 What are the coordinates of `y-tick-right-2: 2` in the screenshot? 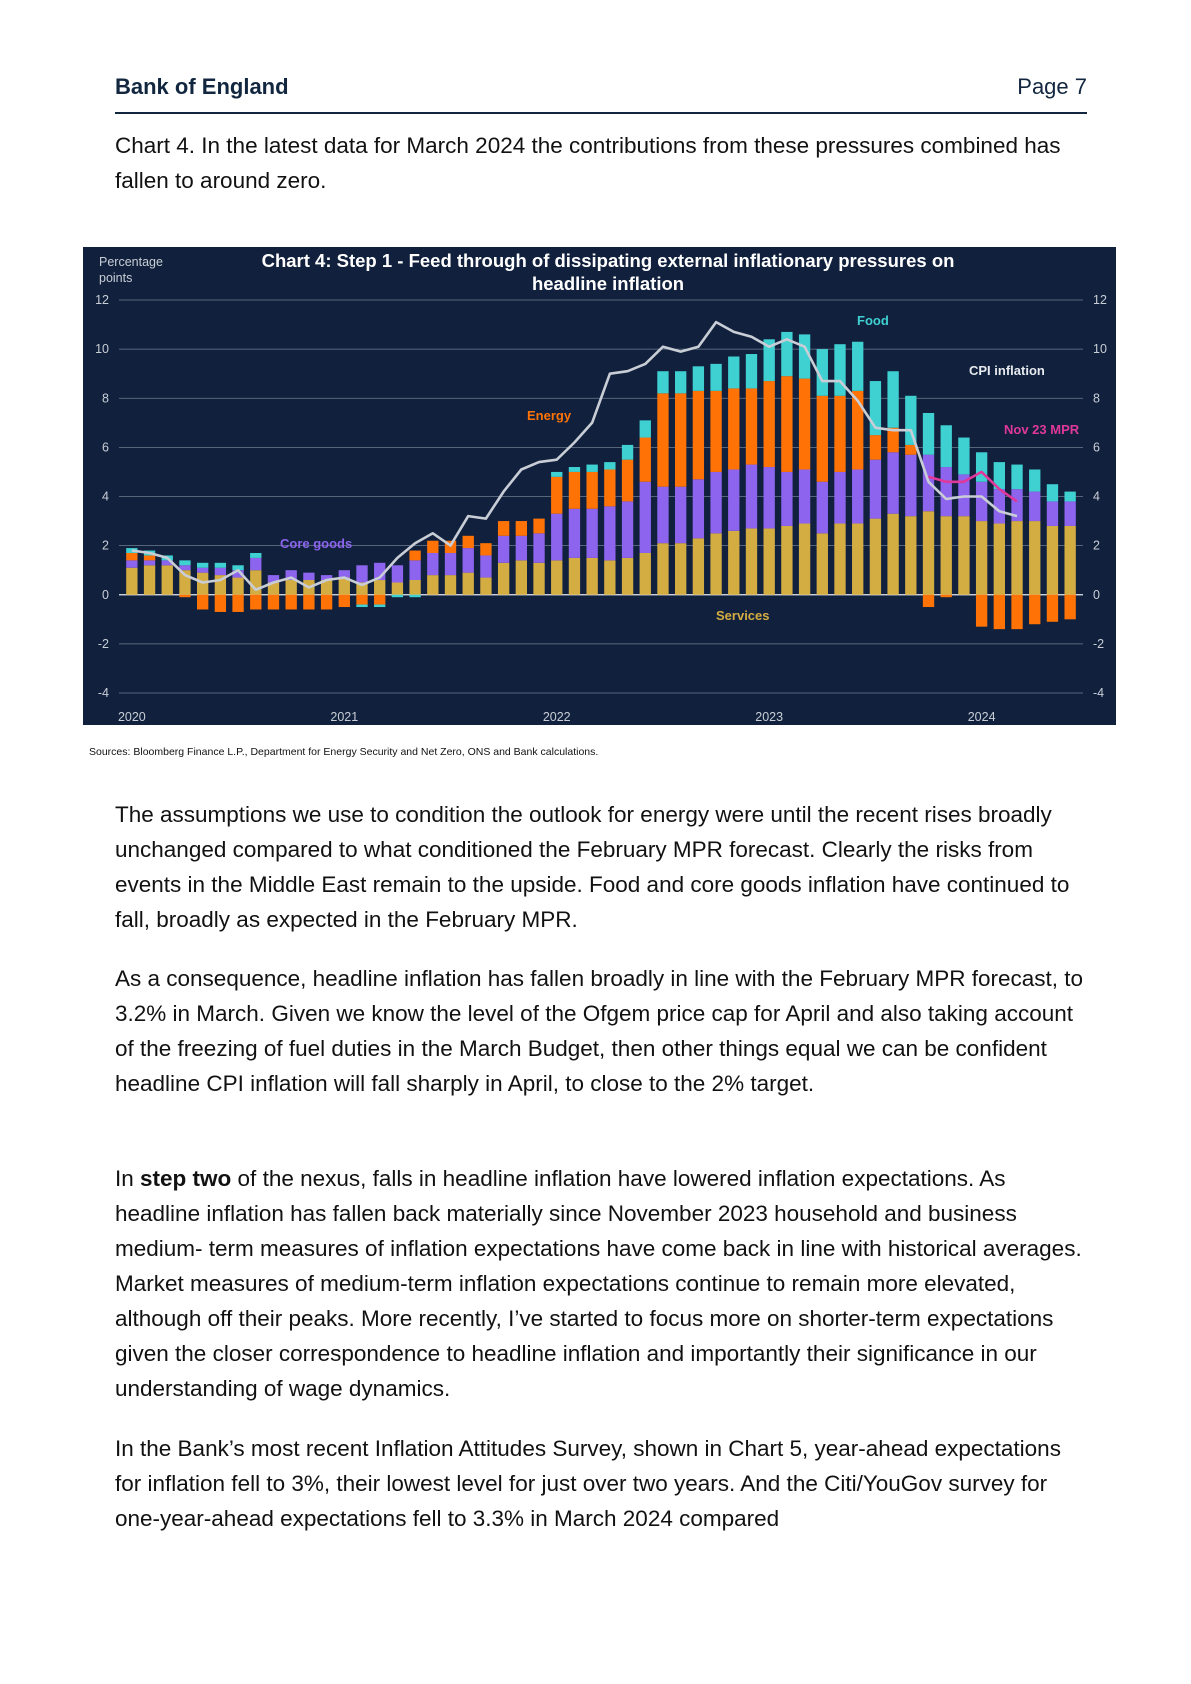 It's located at (1096, 546).